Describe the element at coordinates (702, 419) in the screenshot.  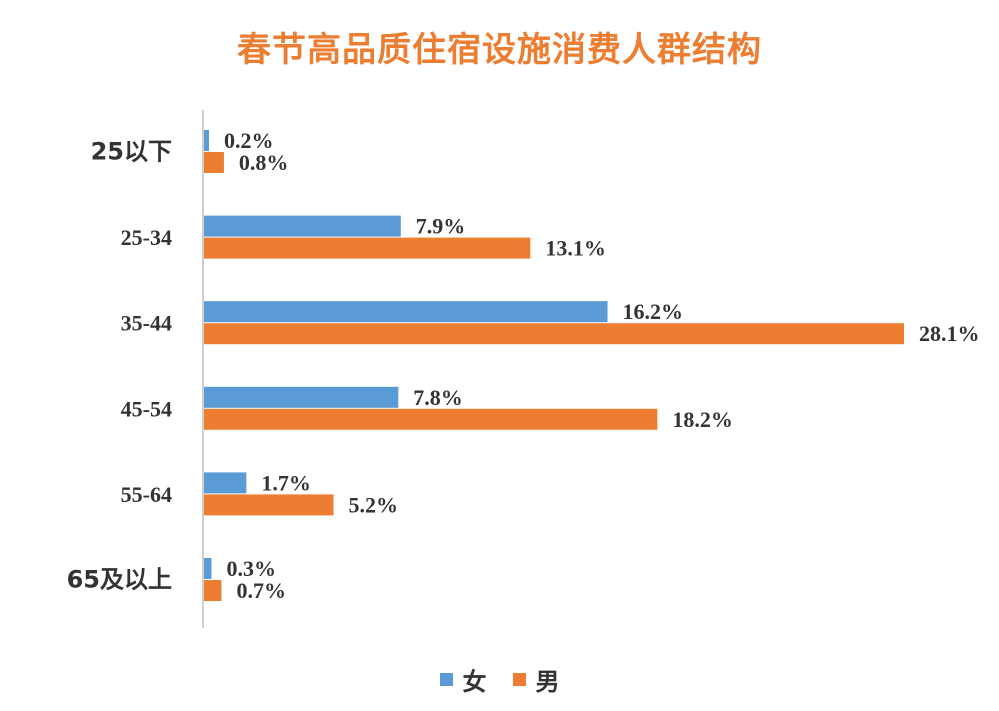
I see `value-label-male: 18.2%` at that location.